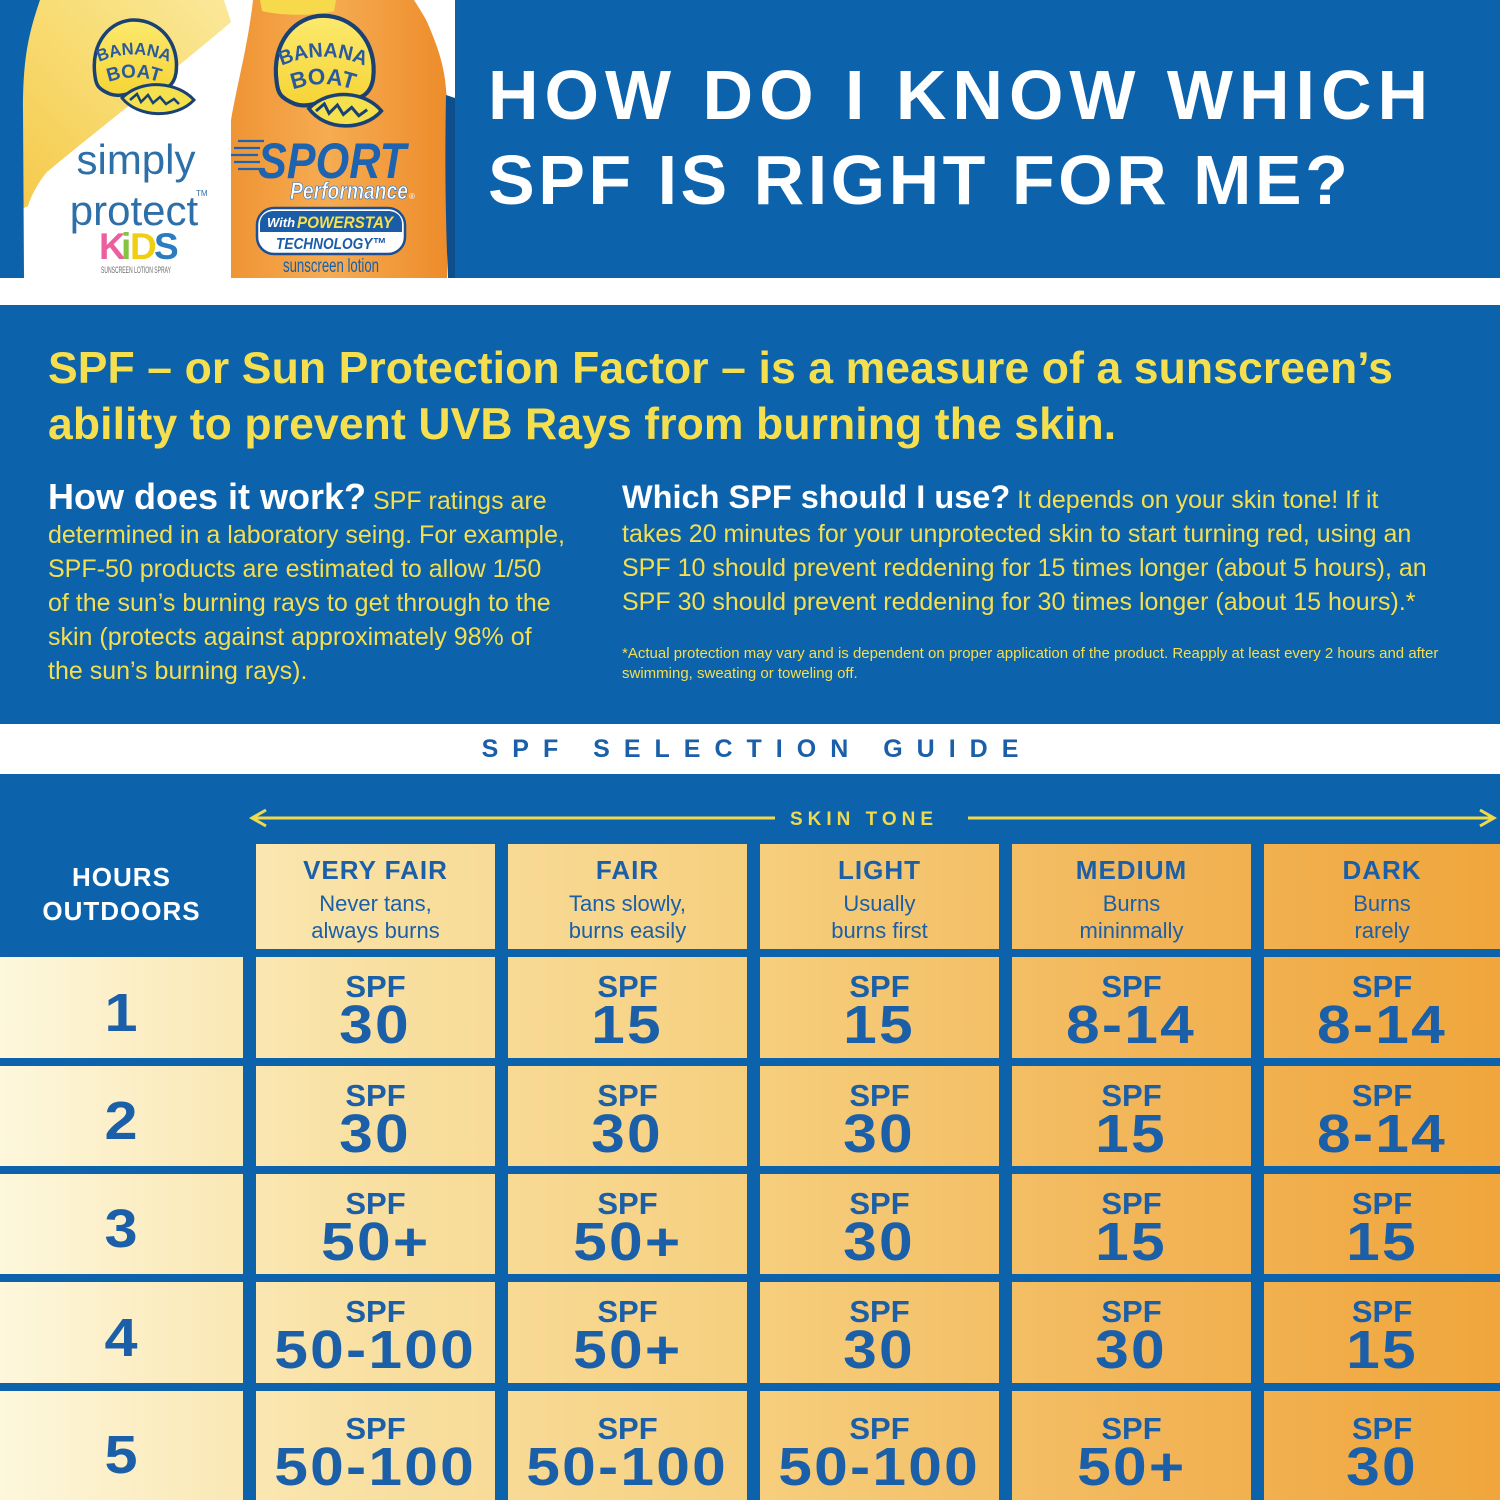 The height and width of the screenshot is (1500, 1500). Describe the element at coordinates (135, 159) in the screenshot. I see `svg-text: simply` at that location.